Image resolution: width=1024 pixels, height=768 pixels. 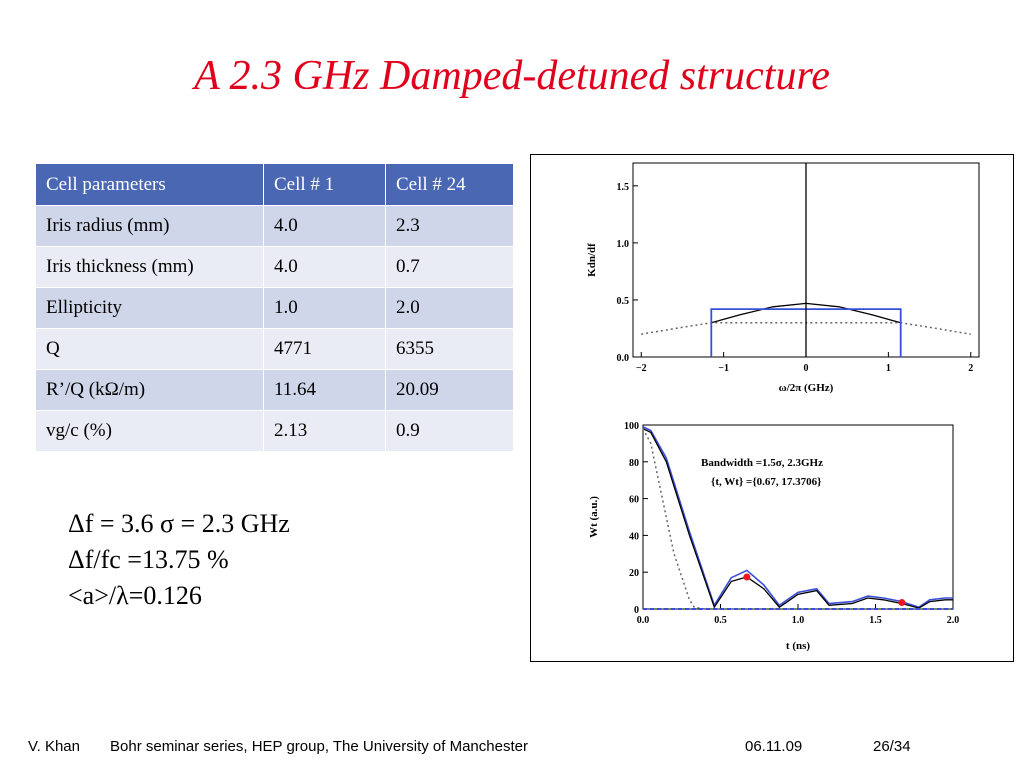 What do you see at coordinates (149, 390) in the screenshot?
I see `table-cell: R’/Q (kΩ/m)` at bounding box center [149, 390].